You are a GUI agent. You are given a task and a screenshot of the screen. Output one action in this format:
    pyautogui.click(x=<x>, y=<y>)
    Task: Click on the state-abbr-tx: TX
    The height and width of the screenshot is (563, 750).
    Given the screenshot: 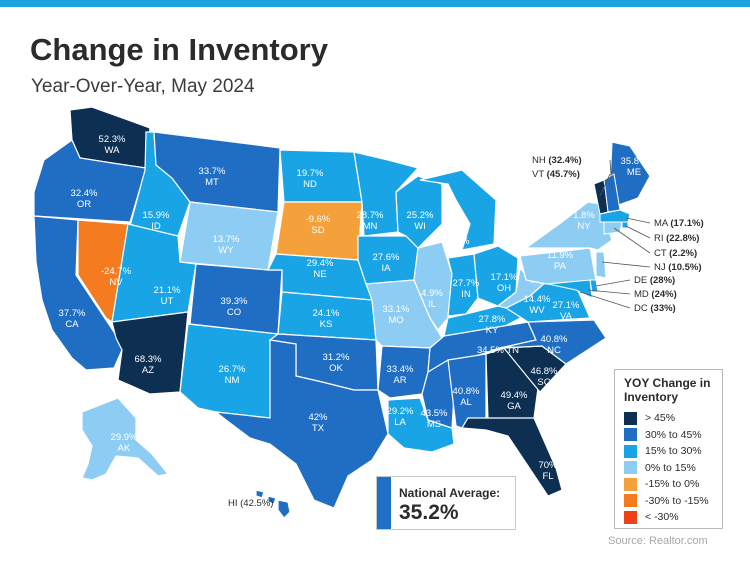 What is the action you would take?
    pyautogui.click(x=318, y=428)
    